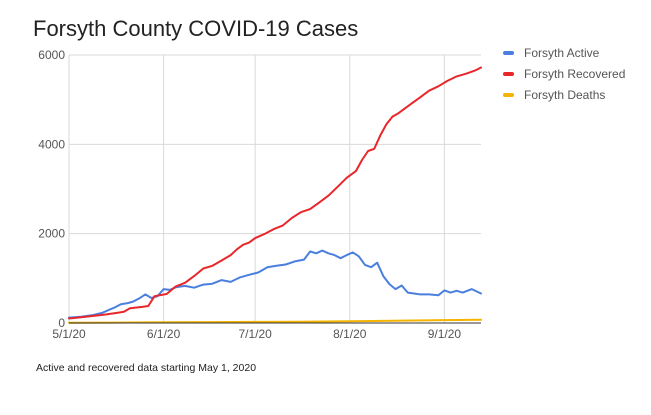  I want to click on legend-item: Forsyth Recovered, so click(564, 74).